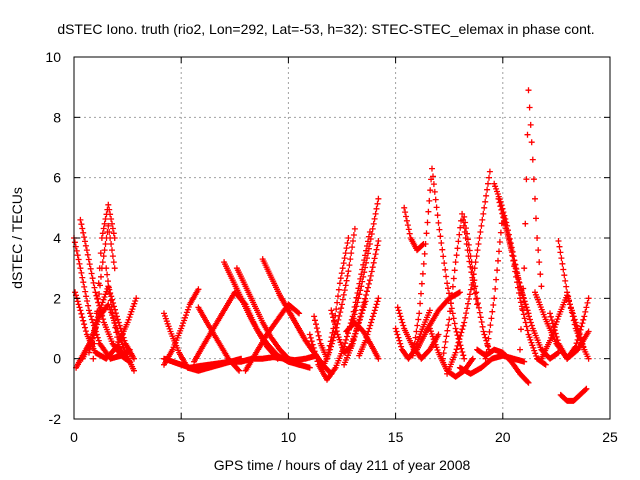 The height and width of the screenshot is (480, 640). Describe the element at coordinates (57, 359) in the screenshot. I see `y-tick-label: 0` at that location.